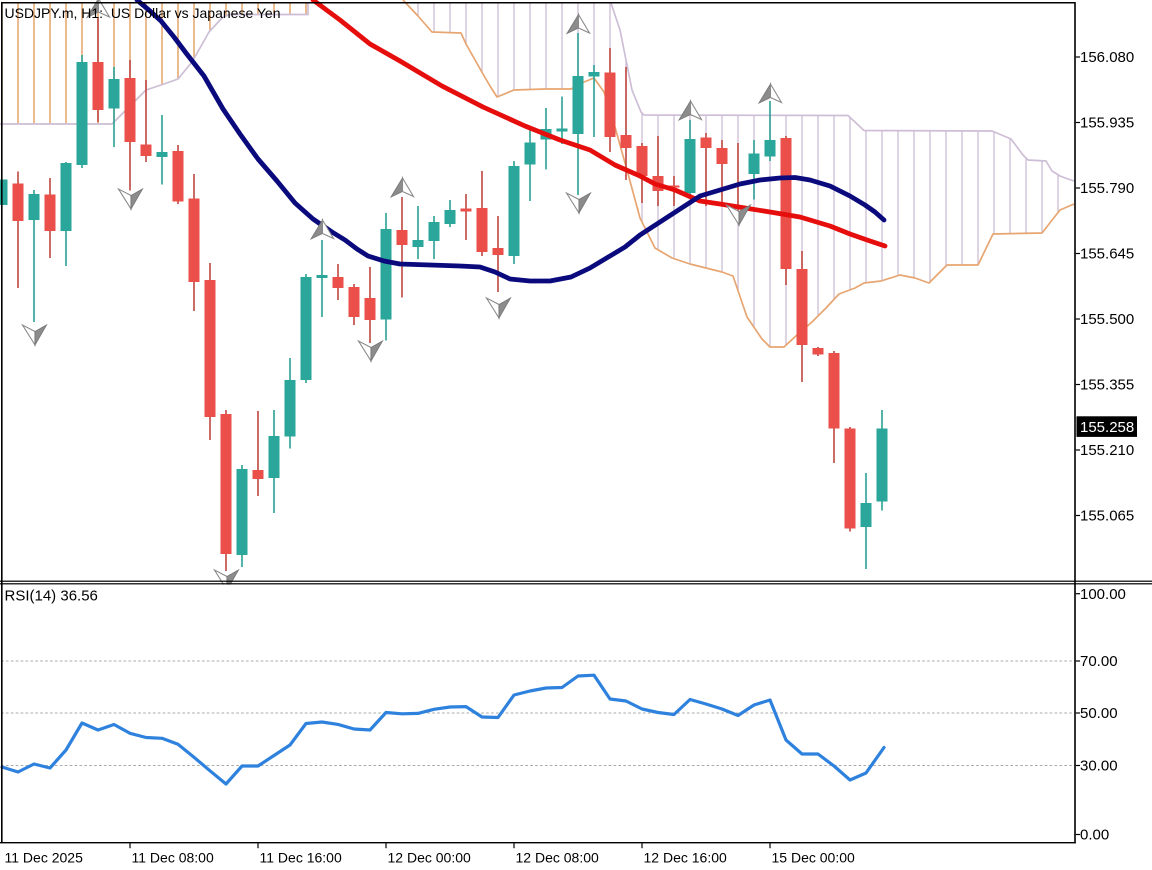  What do you see at coordinates (1107, 516) in the screenshot?
I see `svg-text: 155.065` at bounding box center [1107, 516].